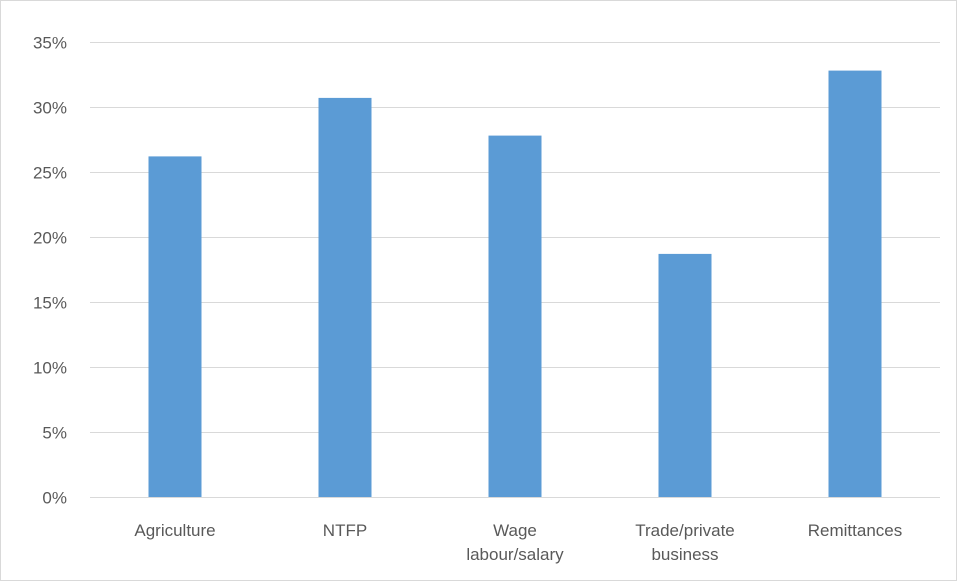 This screenshot has height=581, width=957. Describe the element at coordinates (174, 530) in the screenshot. I see `x-tick-label: Agriculture` at that location.